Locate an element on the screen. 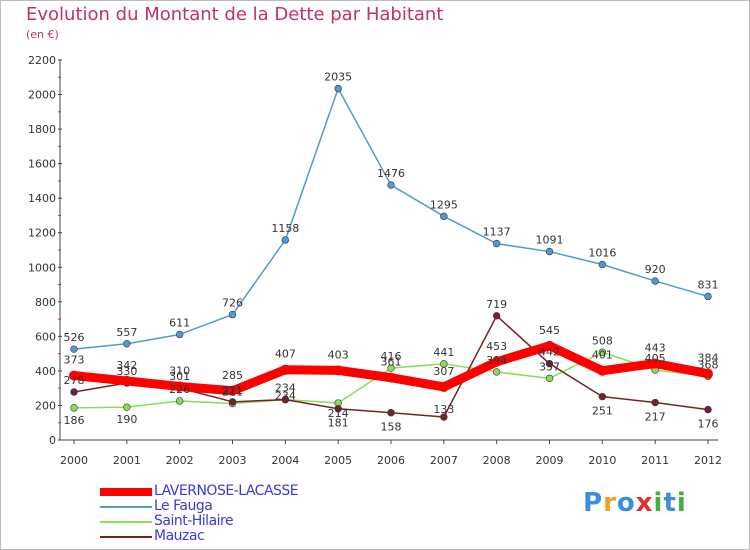 Image resolution: width=750 pixels, height=550 pixels. logo-letter: o is located at coordinates (626, 503).